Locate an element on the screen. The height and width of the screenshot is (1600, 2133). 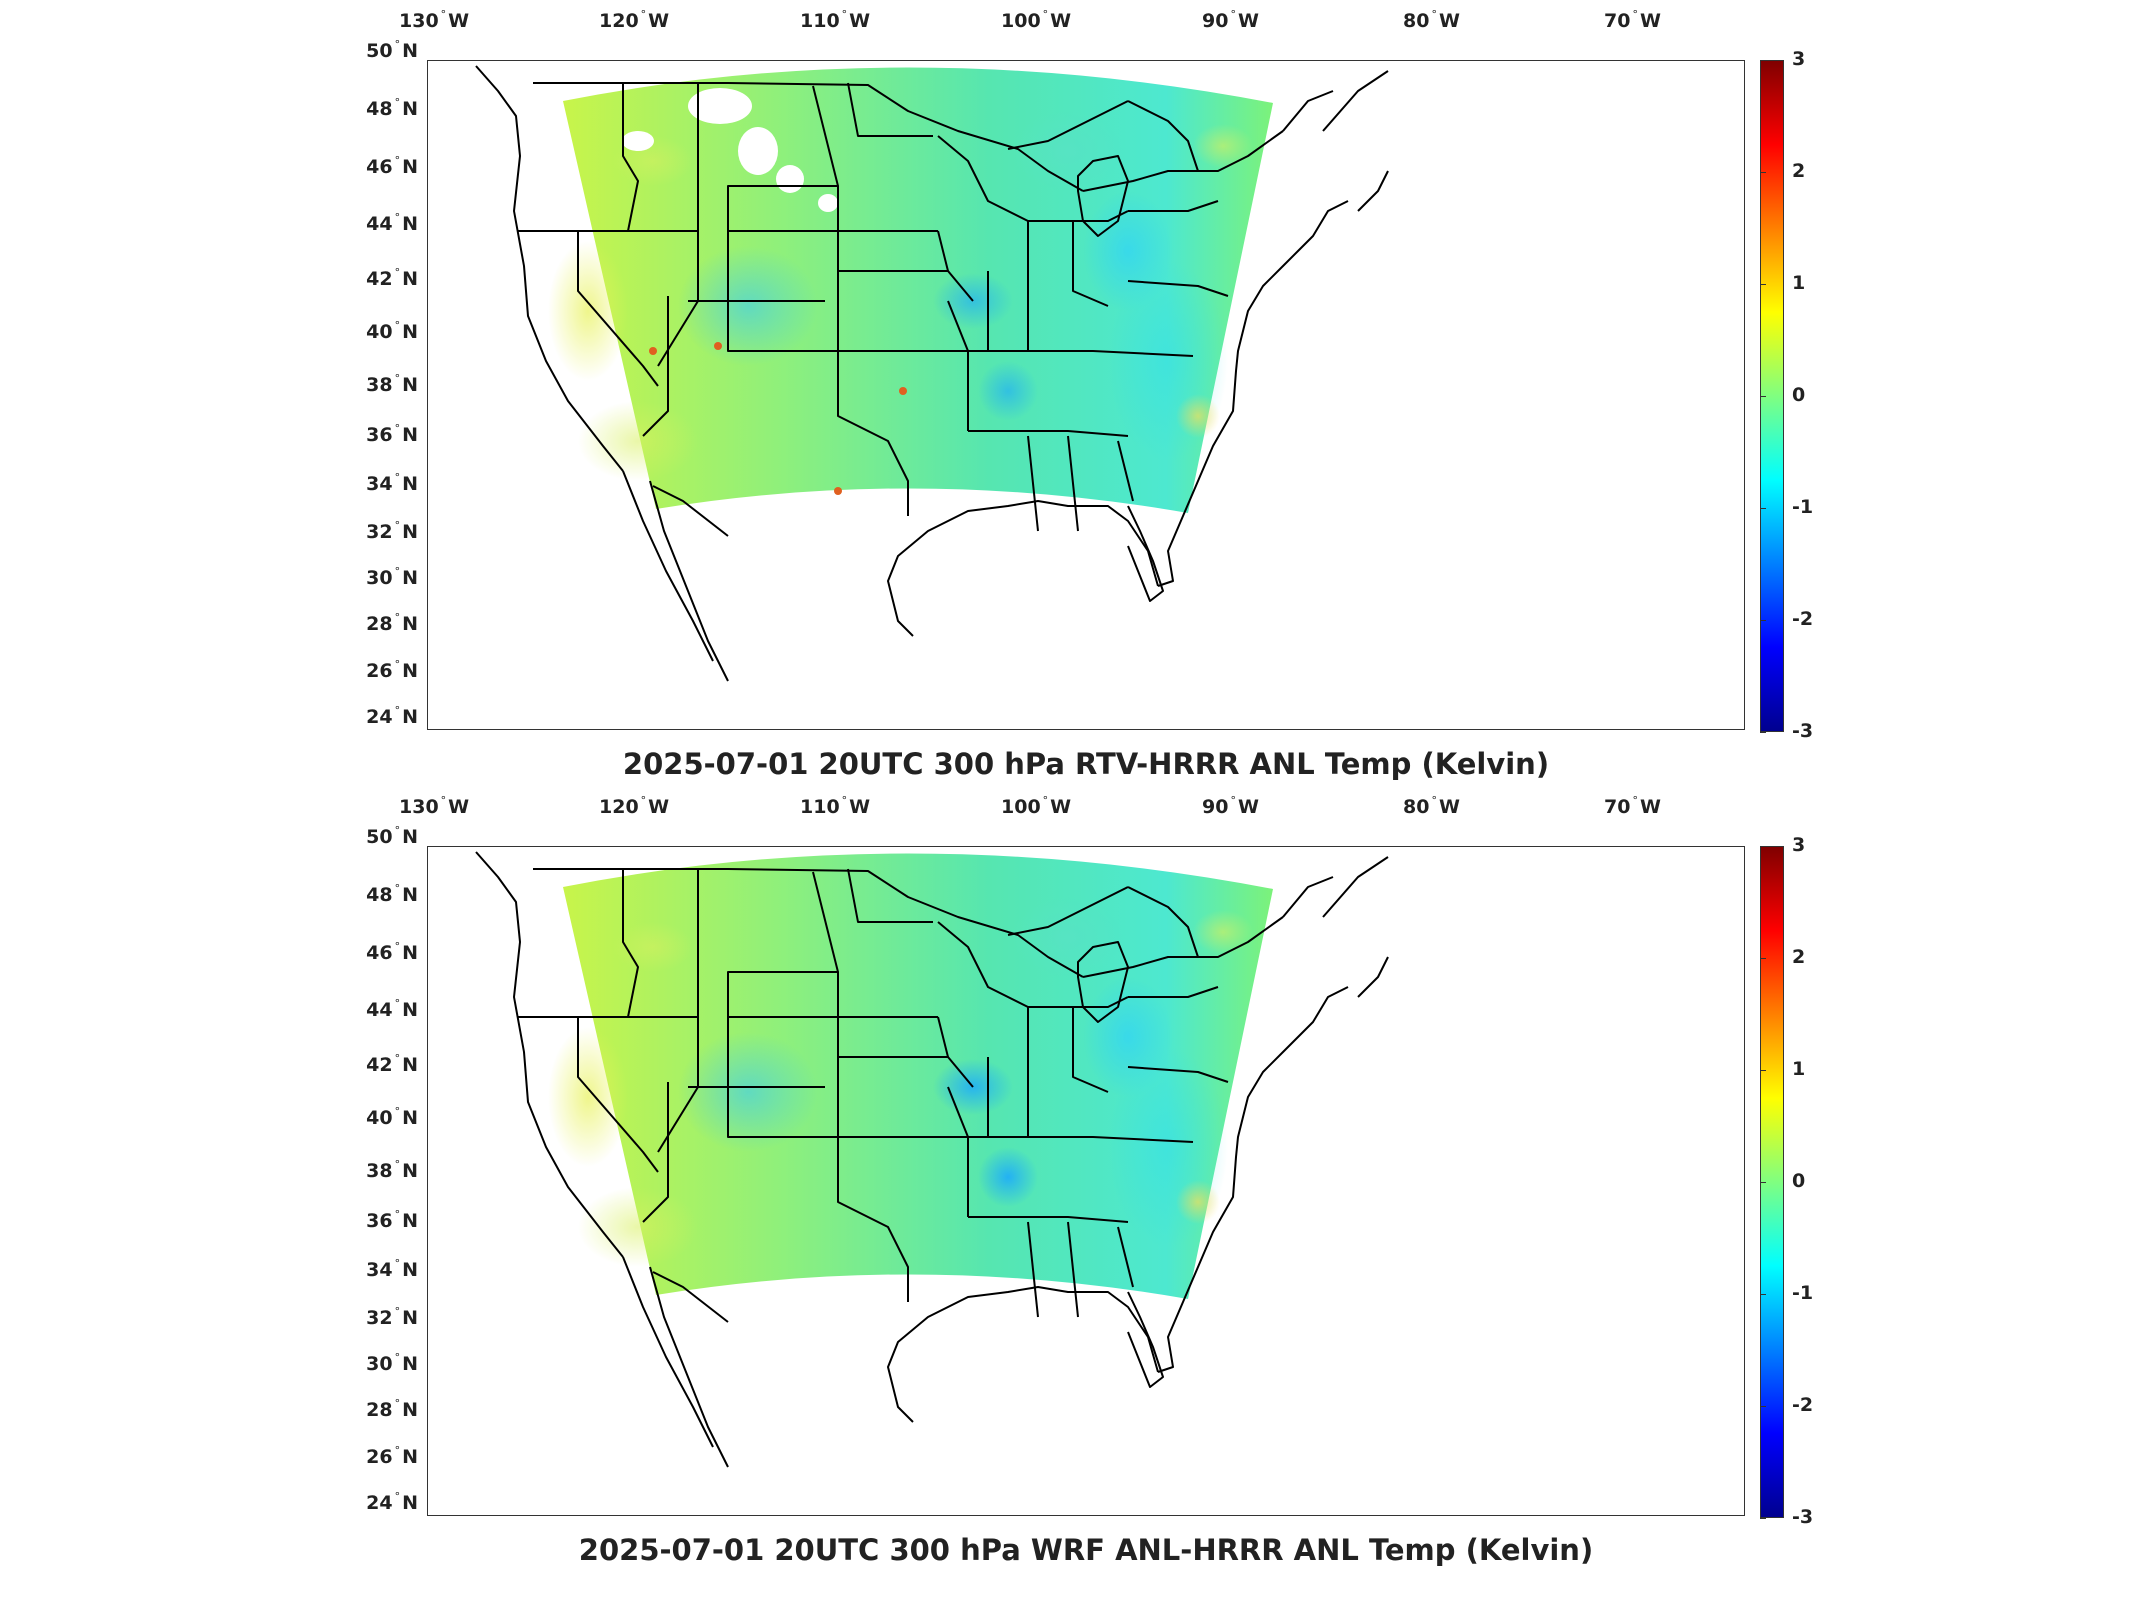
michigan-outline is located at coordinates (1103, 982).